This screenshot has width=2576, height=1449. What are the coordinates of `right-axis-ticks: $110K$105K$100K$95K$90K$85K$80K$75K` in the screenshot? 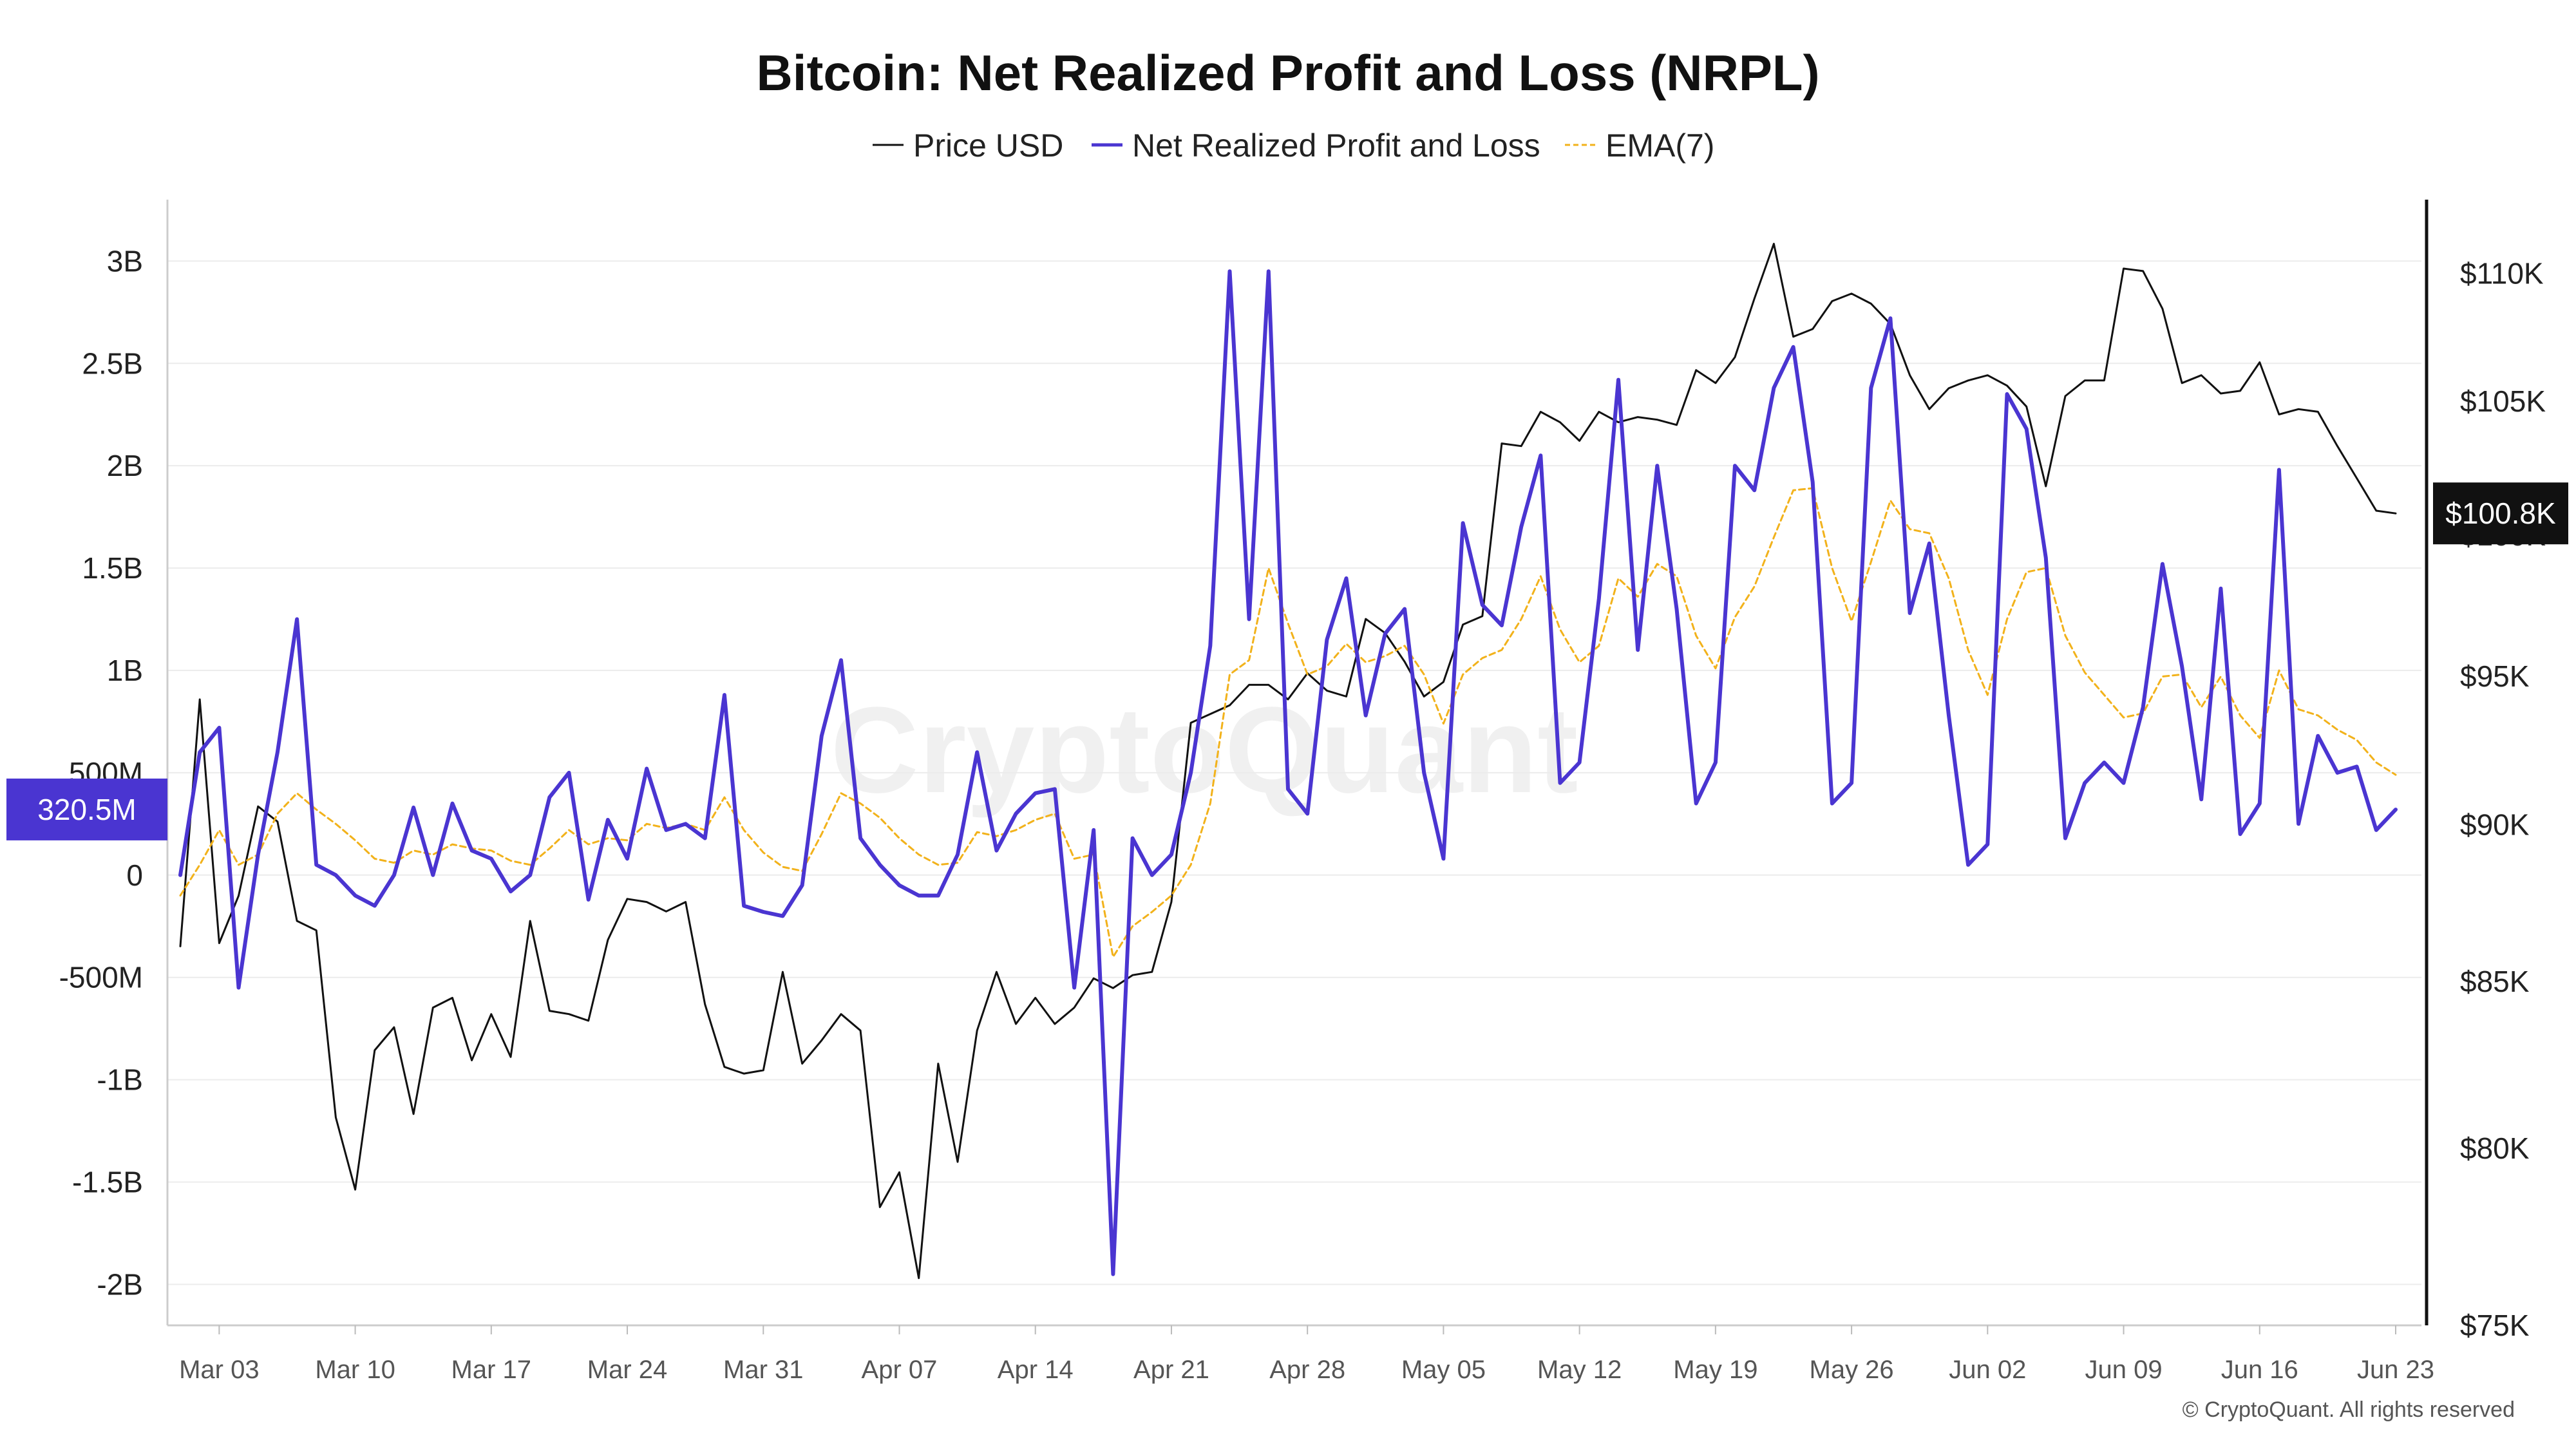 It's located at (2503, 799).